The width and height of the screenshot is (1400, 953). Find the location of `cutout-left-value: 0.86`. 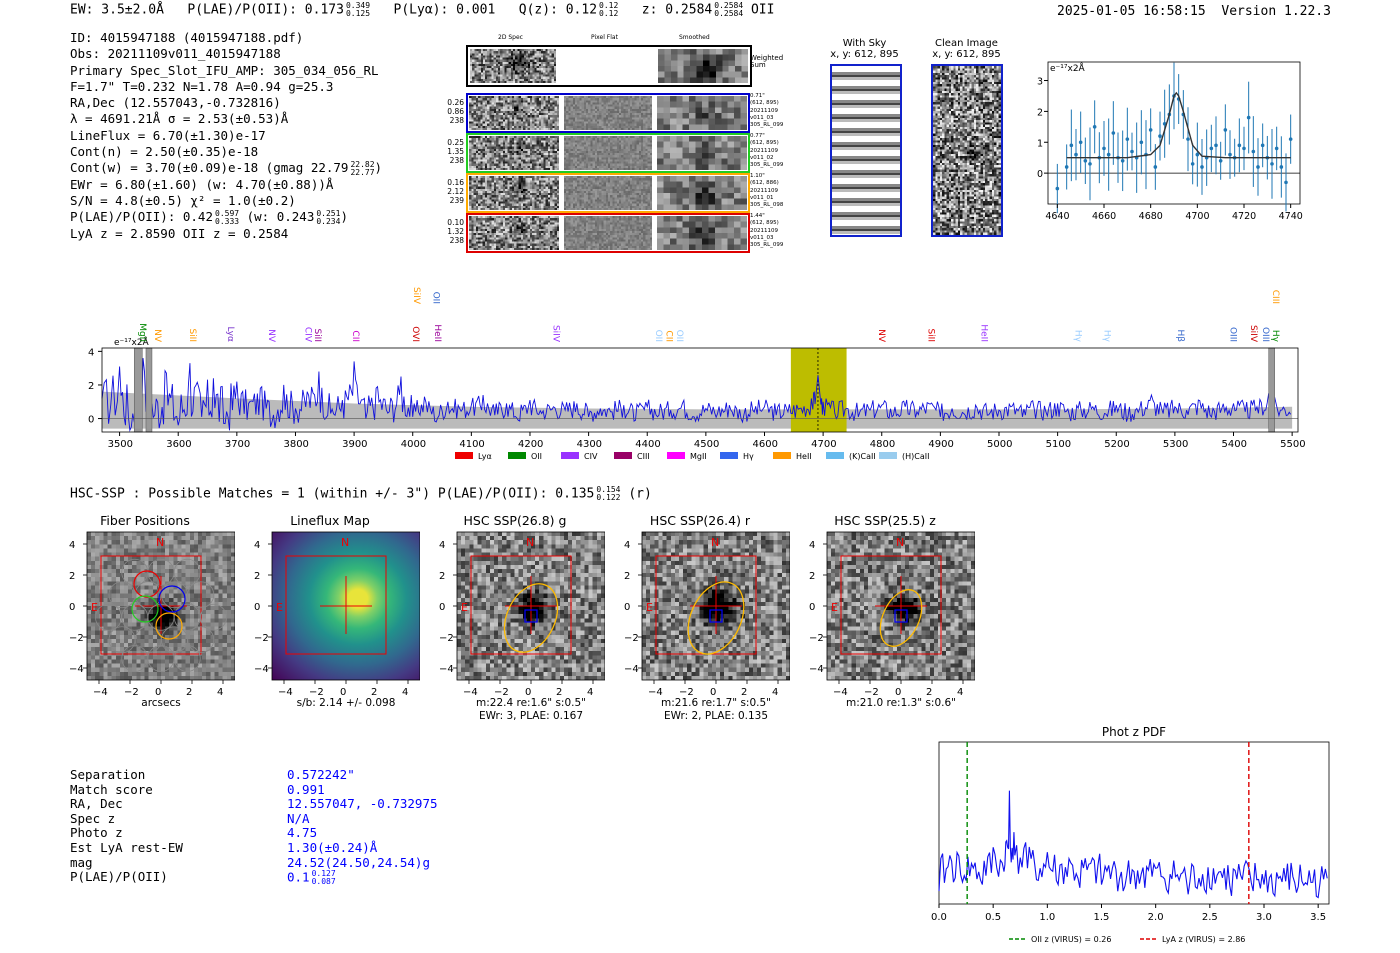

cutout-left-value: 0.86 is located at coordinates (455, 111).